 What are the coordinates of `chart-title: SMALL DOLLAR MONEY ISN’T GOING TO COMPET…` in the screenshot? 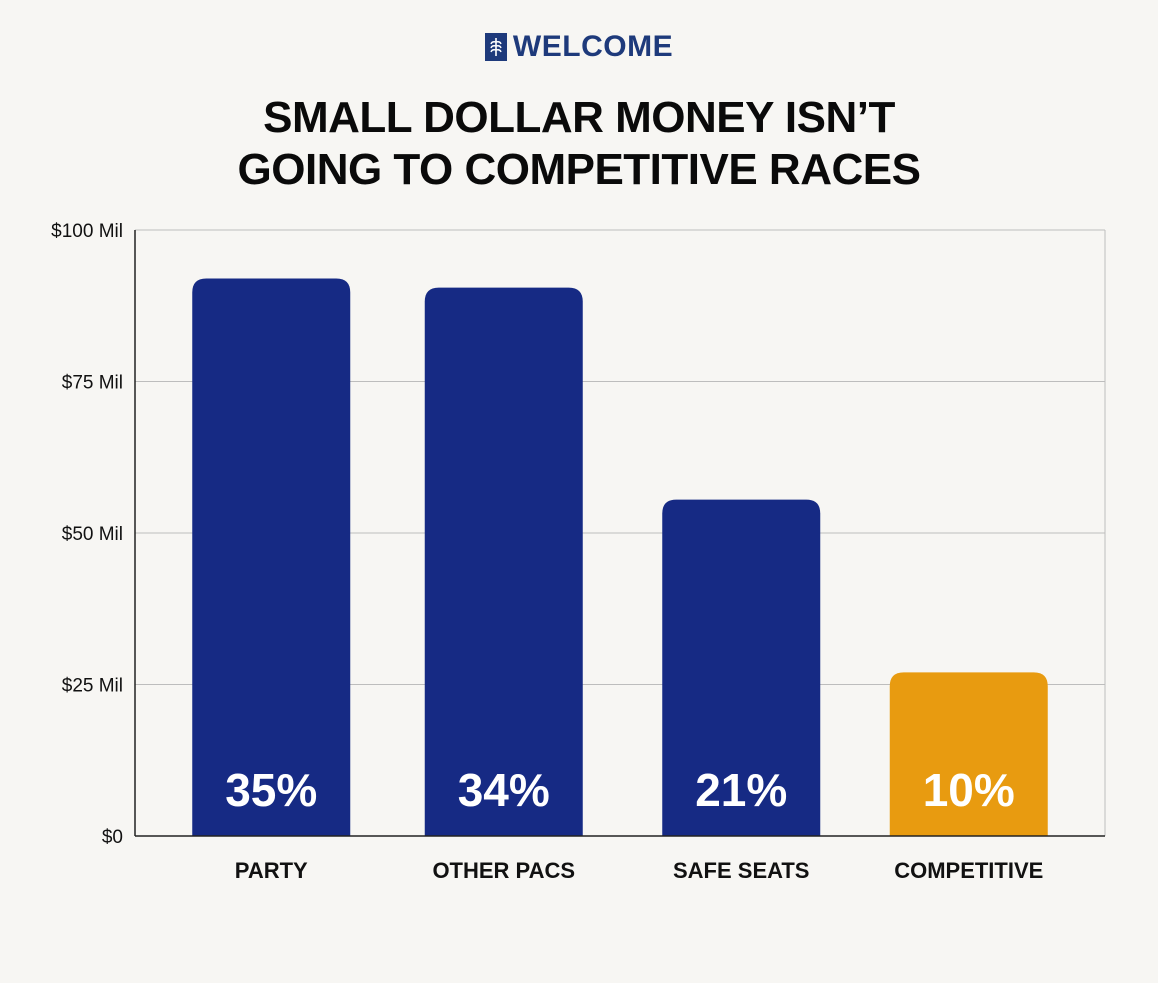 It's located at (579, 144).